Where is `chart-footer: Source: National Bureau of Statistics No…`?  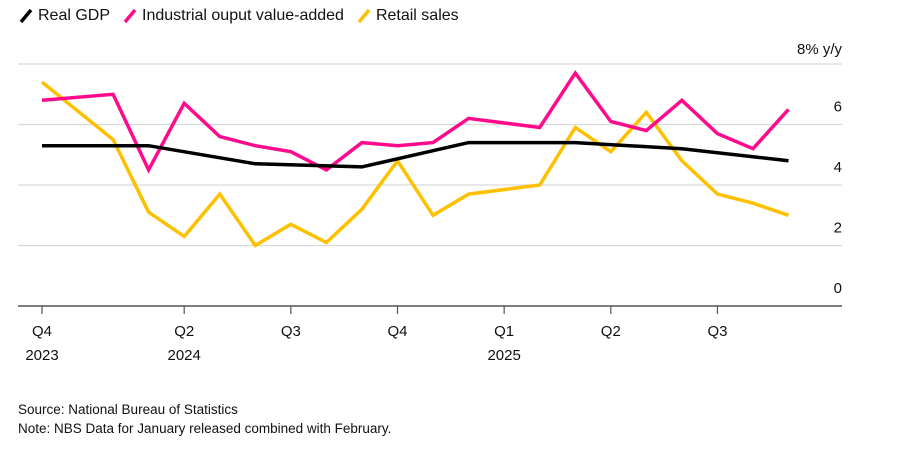
chart-footer: Source: National Bureau of Statistics No… is located at coordinates (204, 419).